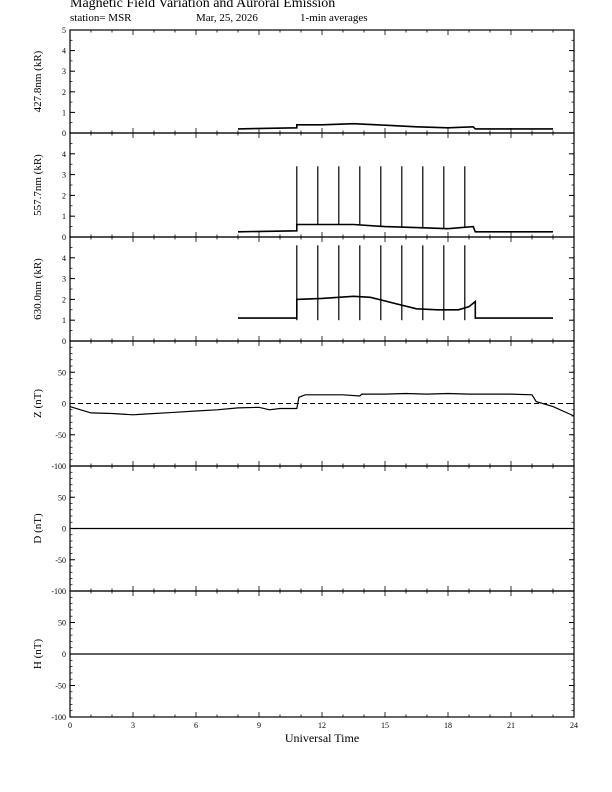  Describe the element at coordinates (101, 18) in the screenshot. I see `station-label: station= MSR` at that location.